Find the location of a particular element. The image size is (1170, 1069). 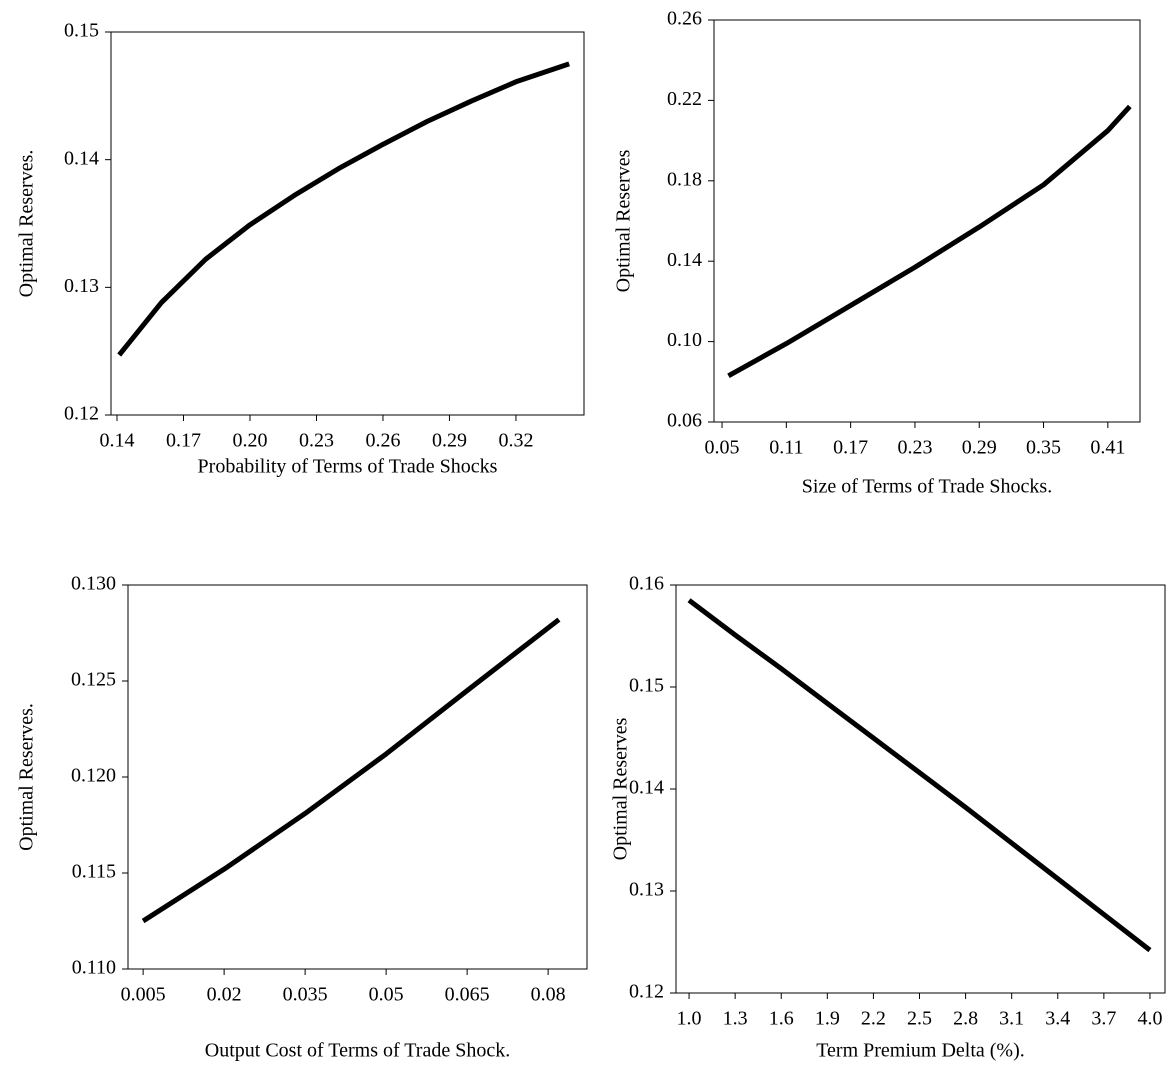

x-axis-label: Size of Terms of Trade Shocks. is located at coordinates (927, 487).